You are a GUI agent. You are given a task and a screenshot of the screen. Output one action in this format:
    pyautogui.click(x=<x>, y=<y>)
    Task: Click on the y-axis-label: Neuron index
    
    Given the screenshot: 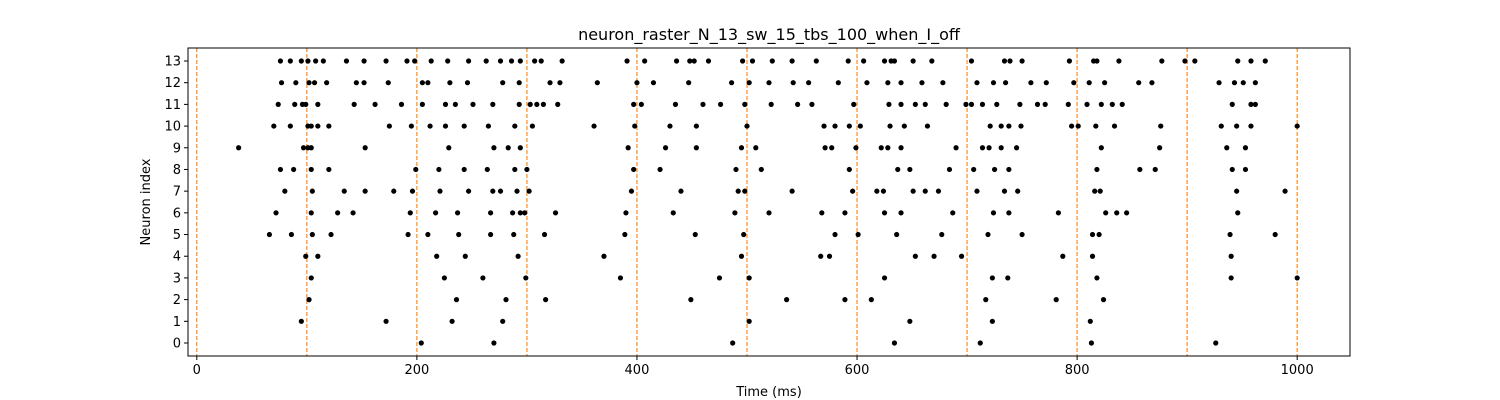 What is the action you would take?
    pyautogui.click(x=146, y=201)
    